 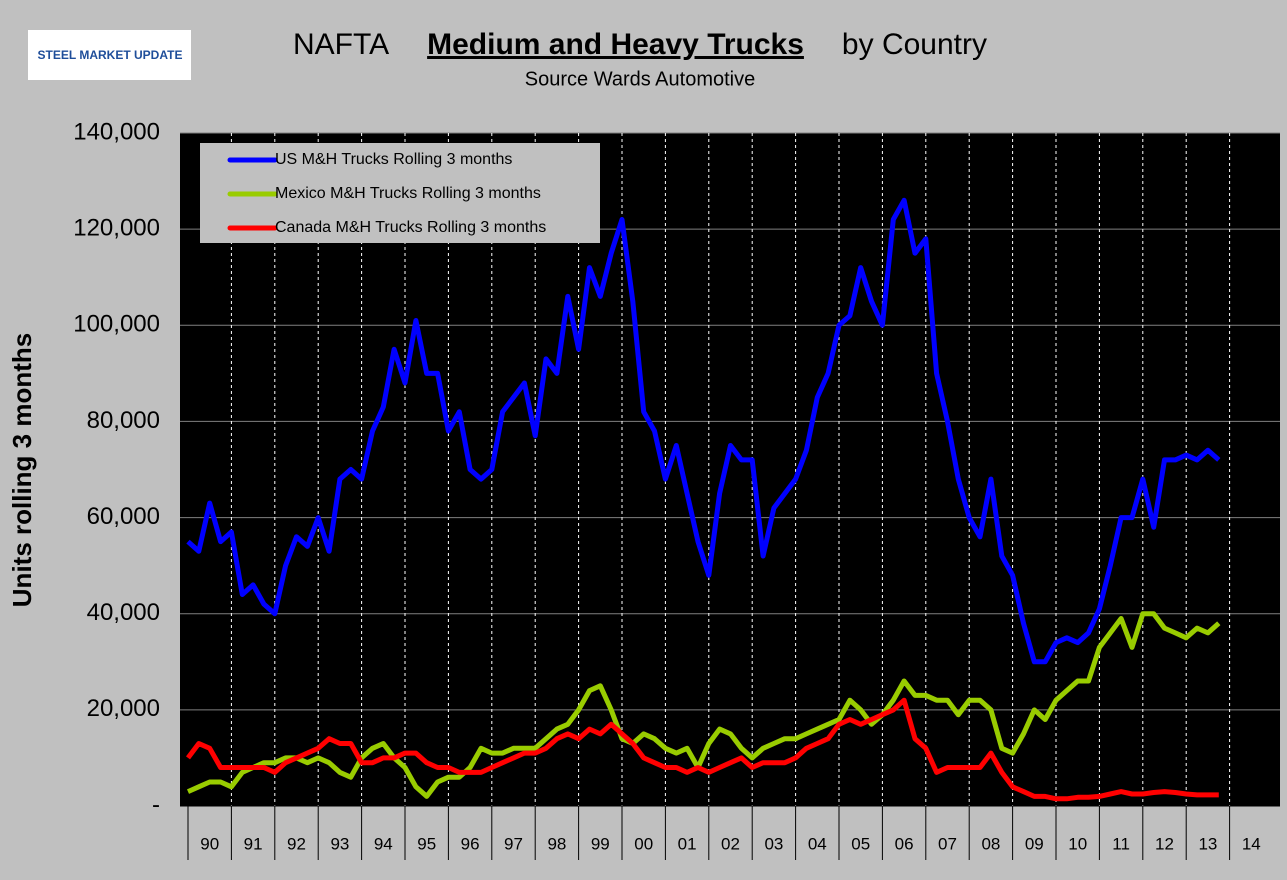 What do you see at coordinates (426, 843) in the screenshot?
I see `x-tick-label: 95` at bounding box center [426, 843].